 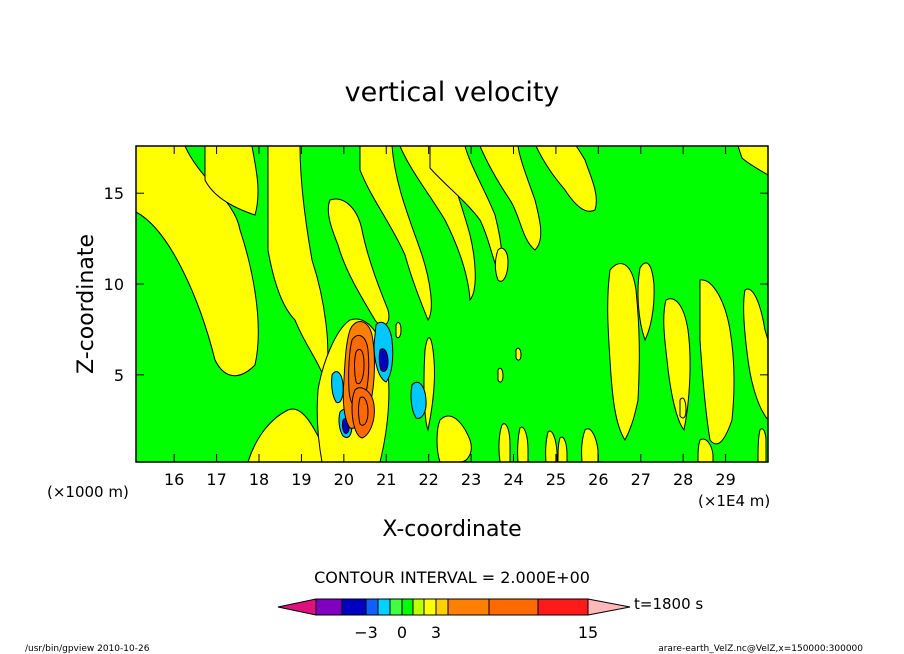 What do you see at coordinates (683, 479) in the screenshot?
I see `x-tick-label: 28` at bounding box center [683, 479].